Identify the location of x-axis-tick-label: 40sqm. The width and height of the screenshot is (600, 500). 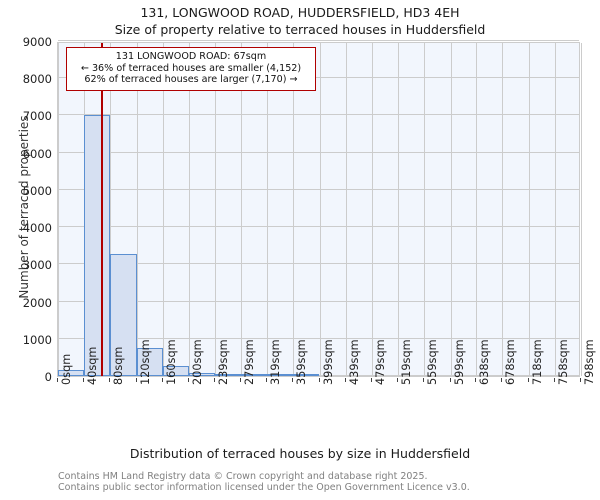
(93, 365).